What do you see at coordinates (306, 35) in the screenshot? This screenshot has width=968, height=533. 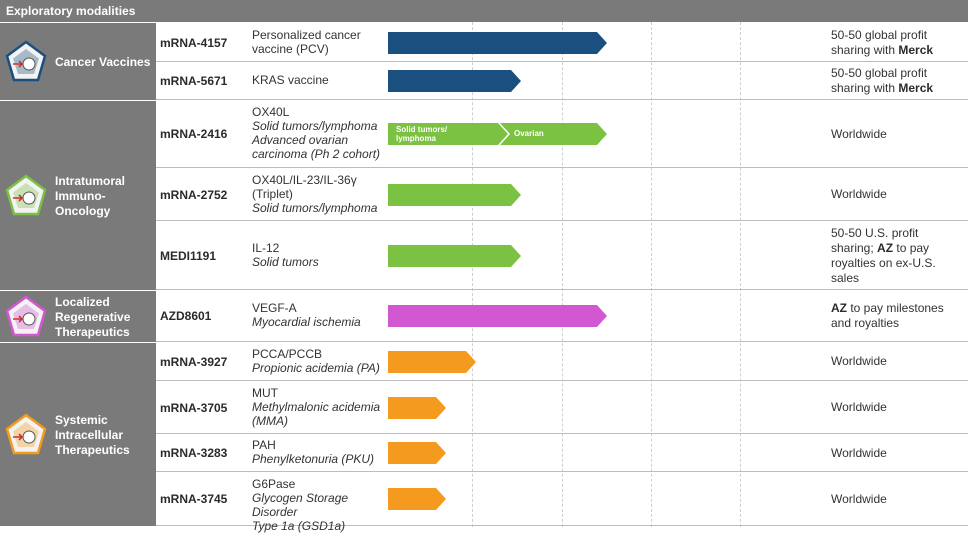 I see `target-text: Personalized cancer` at bounding box center [306, 35].